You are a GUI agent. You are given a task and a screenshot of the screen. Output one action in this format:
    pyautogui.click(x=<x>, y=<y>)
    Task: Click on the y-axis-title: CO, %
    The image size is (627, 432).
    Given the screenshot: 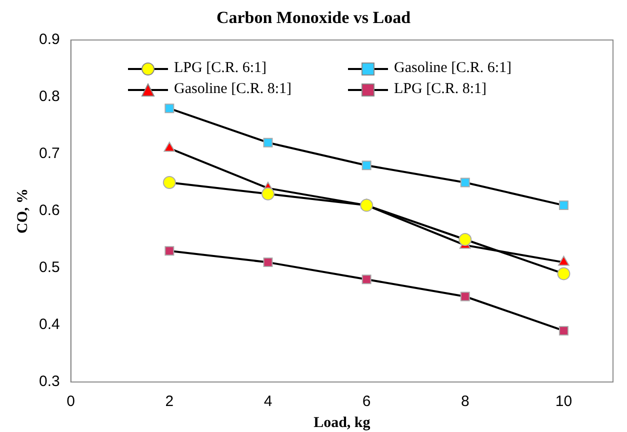 What is the action you would take?
    pyautogui.click(x=22, y=211)
    